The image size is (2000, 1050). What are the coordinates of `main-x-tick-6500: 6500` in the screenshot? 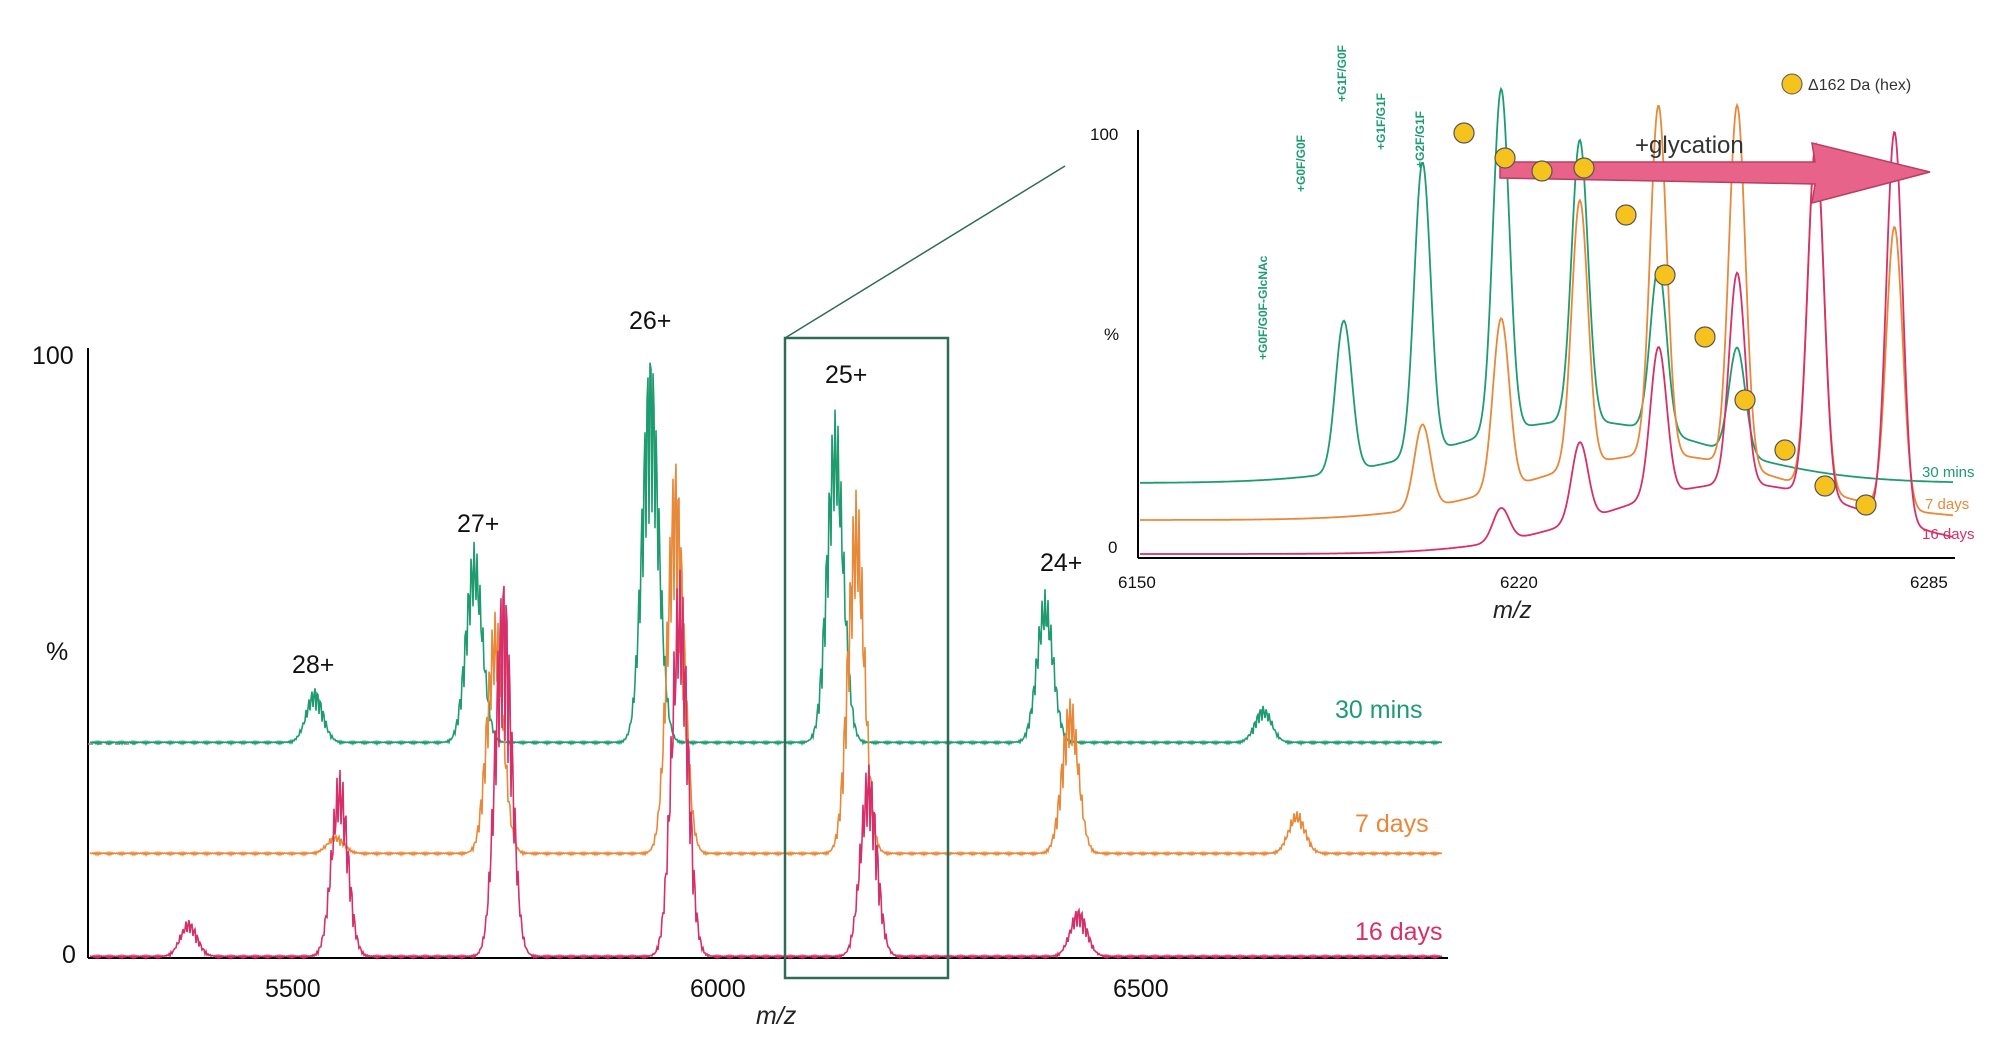 It's located at (1141, 989).